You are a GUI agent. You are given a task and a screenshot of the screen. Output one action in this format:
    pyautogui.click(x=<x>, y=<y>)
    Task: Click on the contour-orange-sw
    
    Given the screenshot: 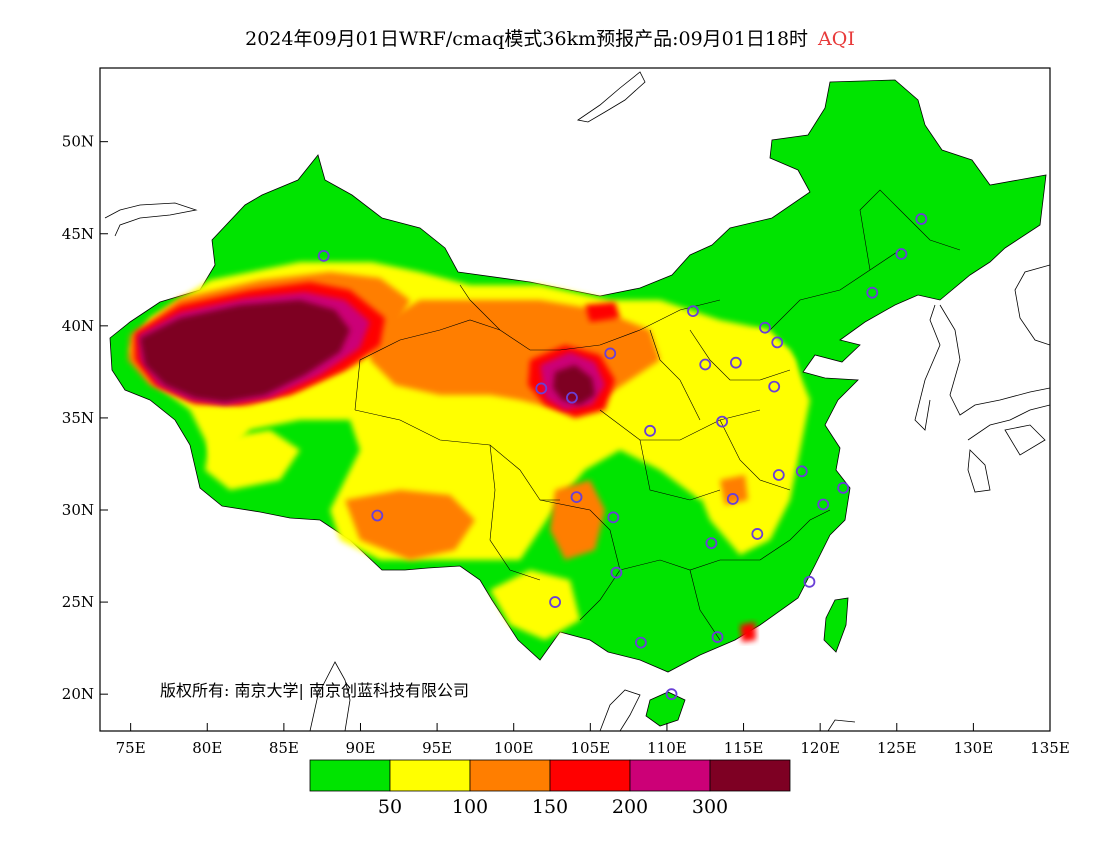 What is the action you would take?
    pyautogui.click(x=410, y=525)
    